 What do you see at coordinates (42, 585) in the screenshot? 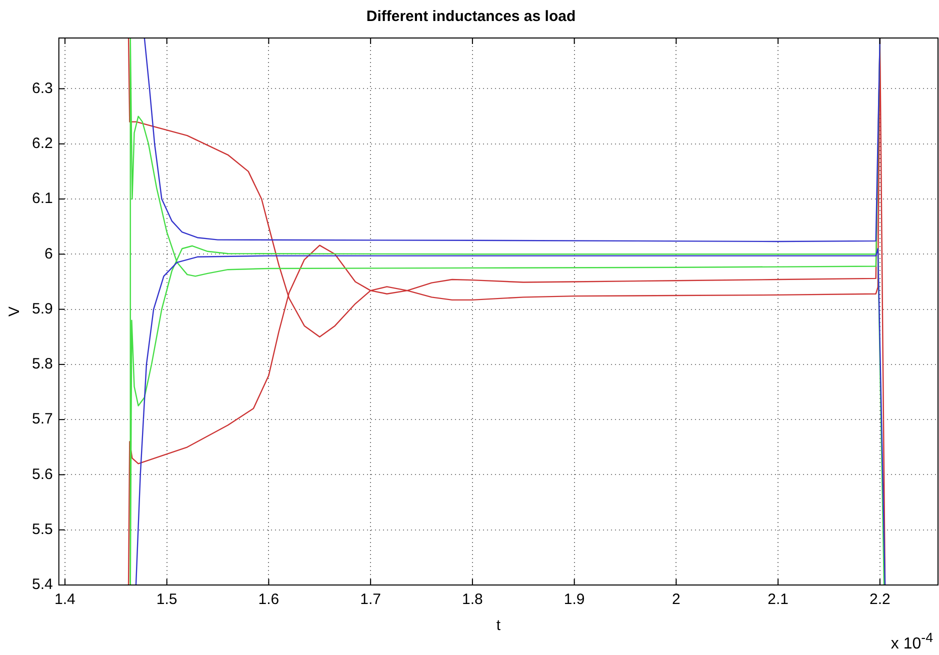
I see `y-tick-label: 5.4` at bounding box center [42, 585].